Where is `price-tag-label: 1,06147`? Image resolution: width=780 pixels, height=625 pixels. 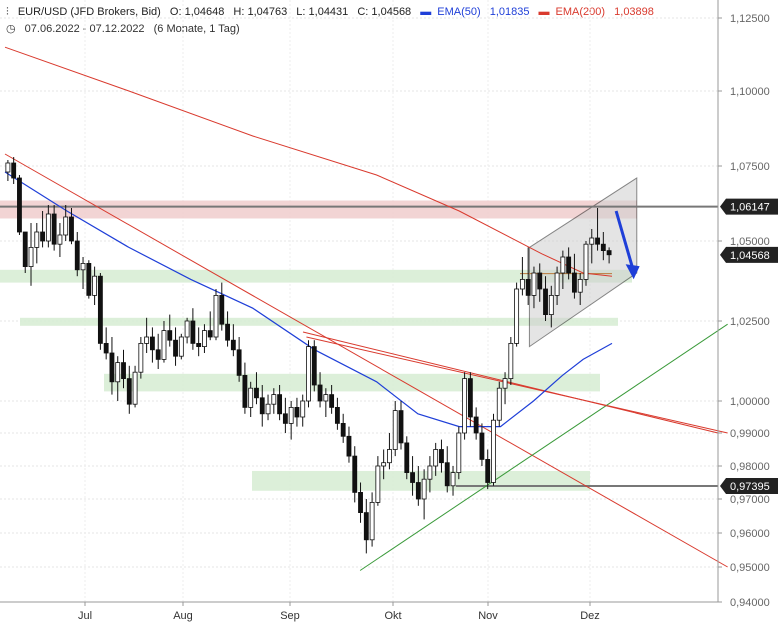
price-tag-label: 1,06147 is located at coordinates (750, 208).